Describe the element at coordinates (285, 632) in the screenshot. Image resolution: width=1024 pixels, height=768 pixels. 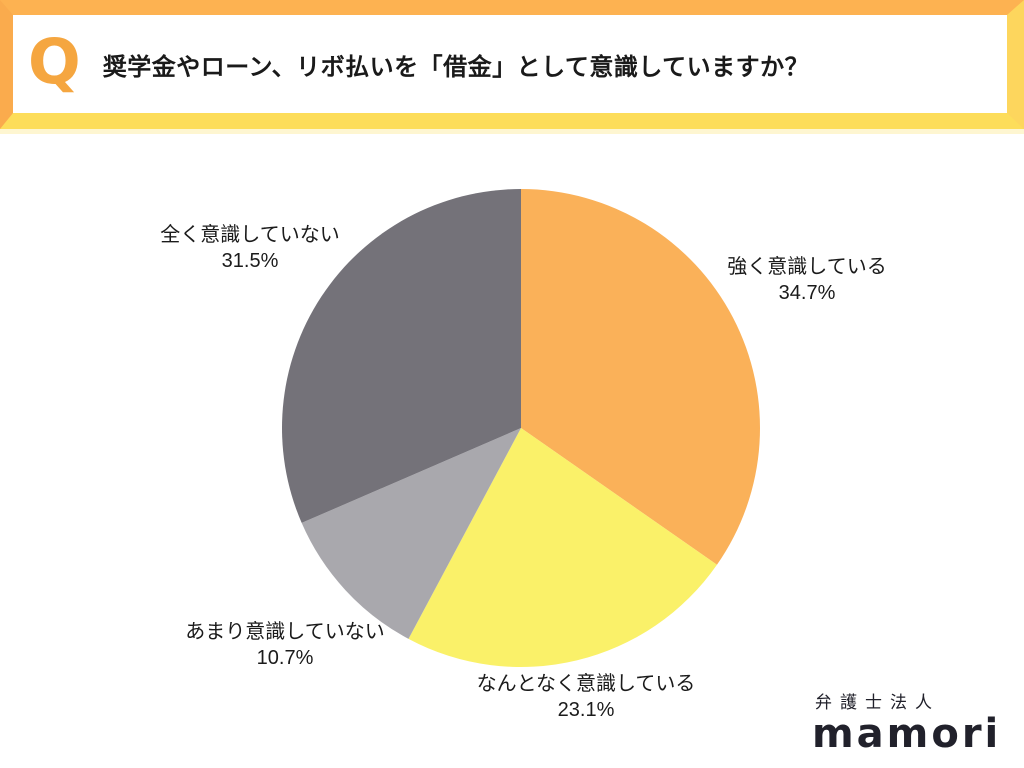
I see `slice-label-text: あまり意識していない` at that location.